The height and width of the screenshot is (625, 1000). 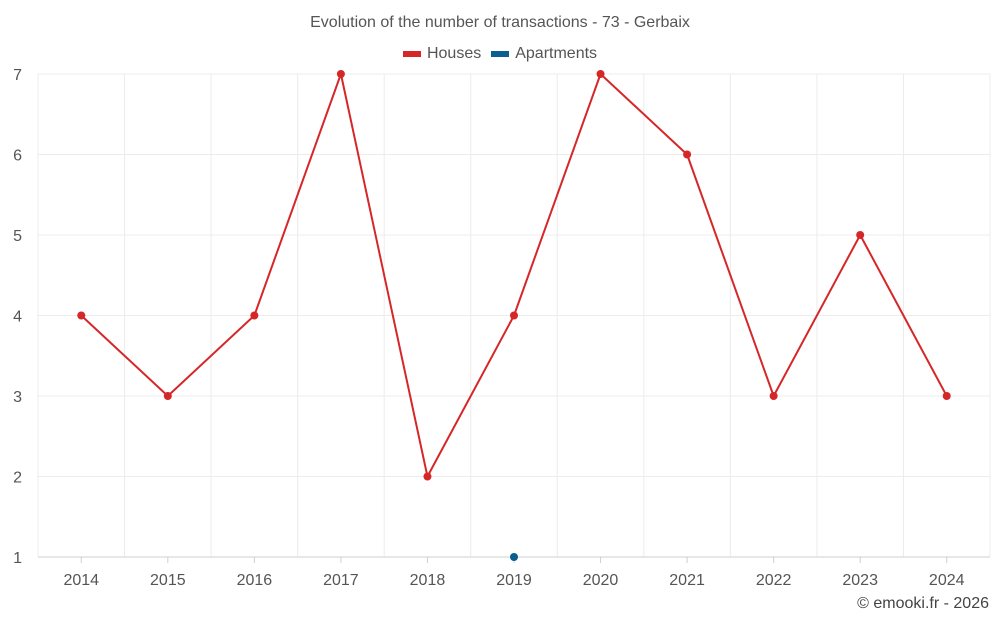 I want to click on legend-swatch-houses, so click(x=411, y=54).